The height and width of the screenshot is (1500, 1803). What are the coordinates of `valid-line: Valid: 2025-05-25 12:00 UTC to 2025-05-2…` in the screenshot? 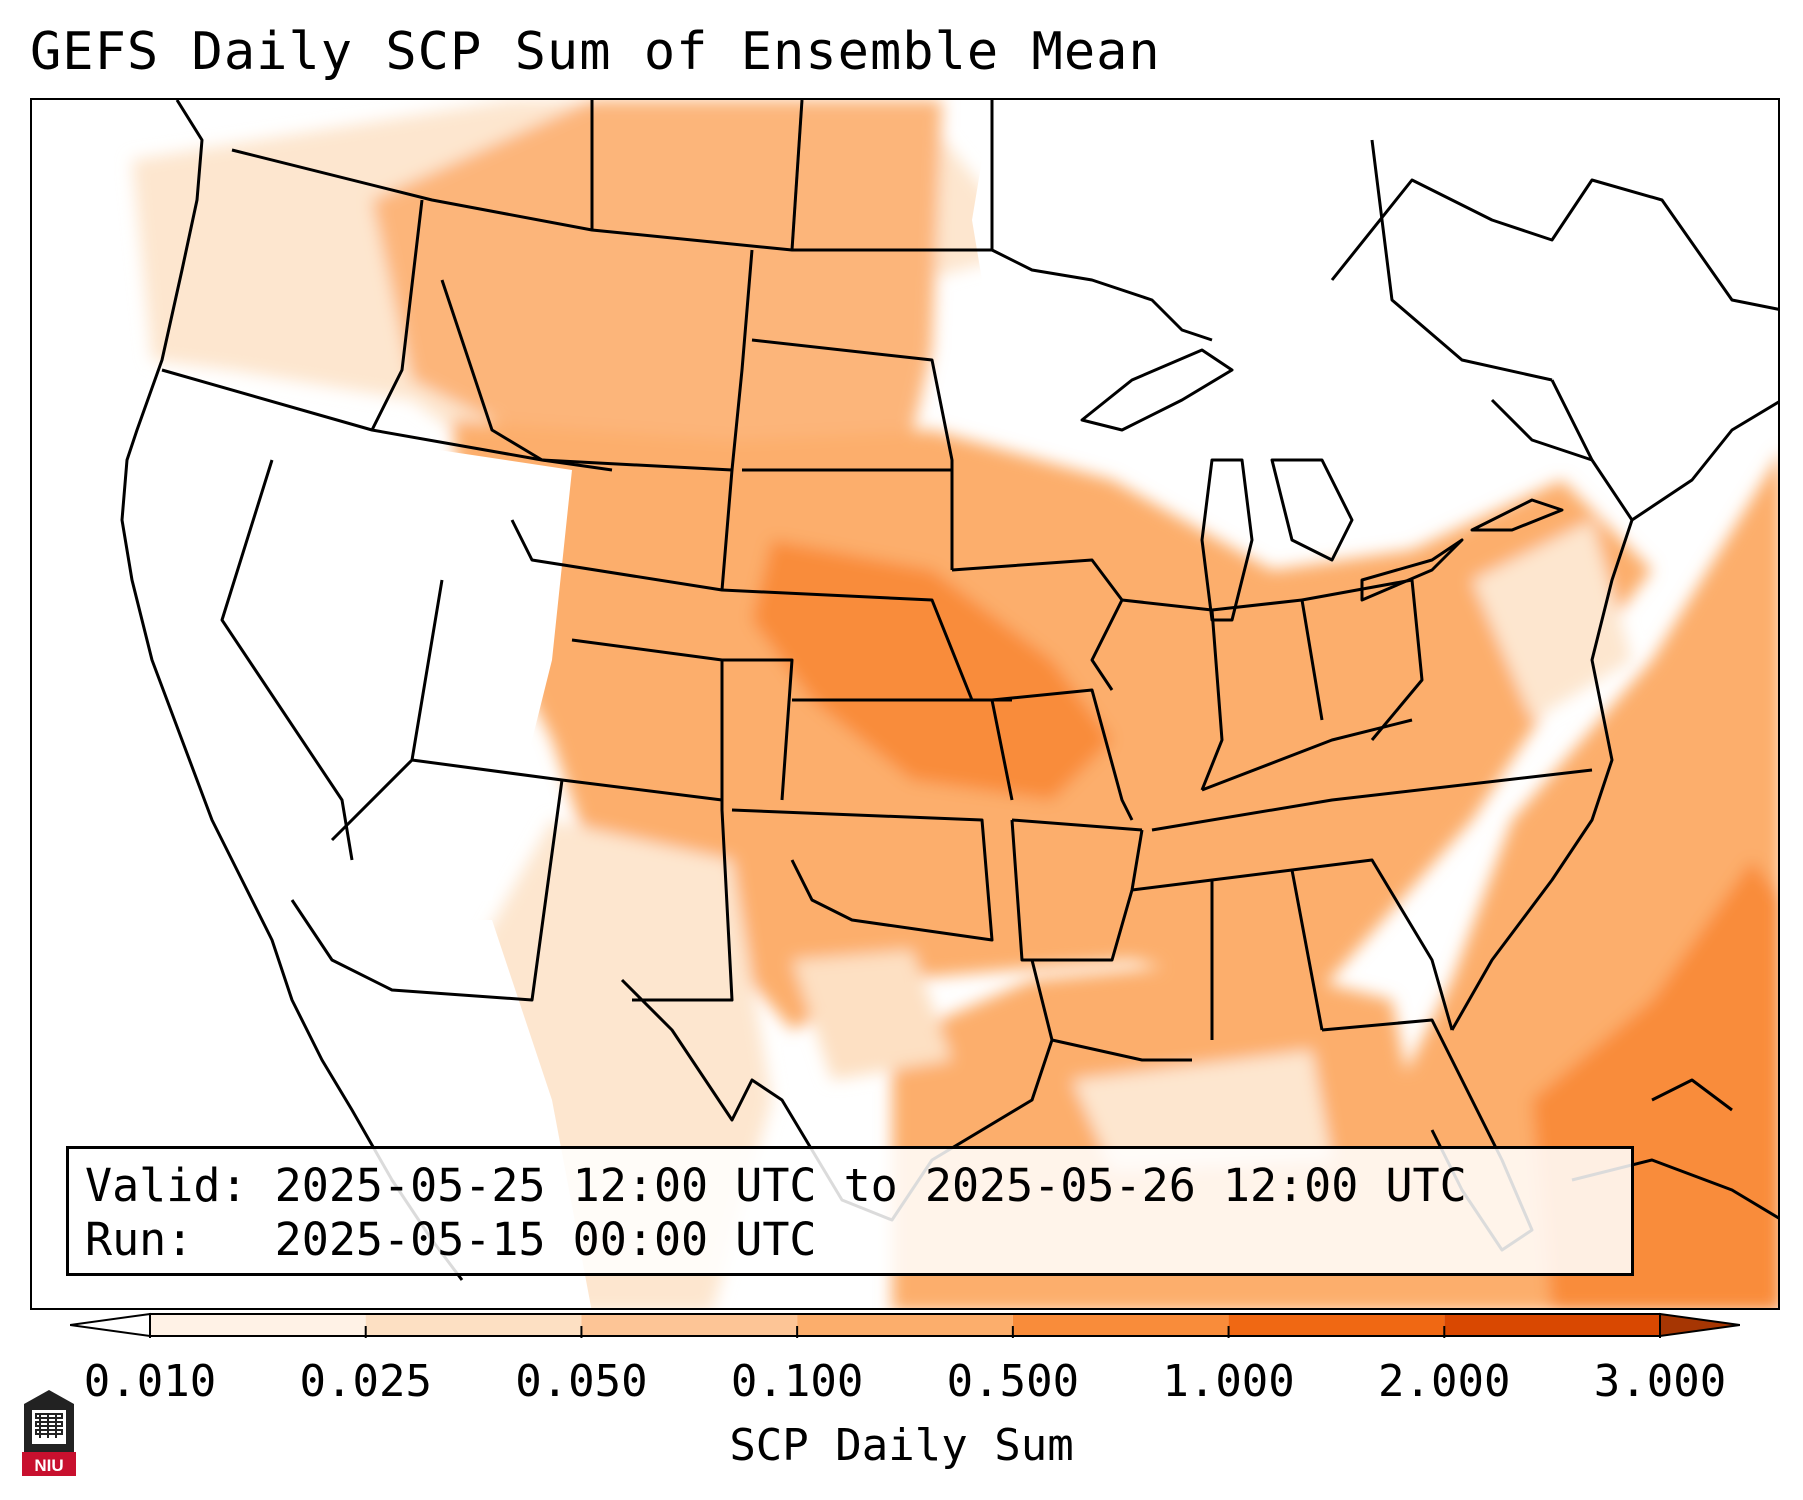 It's located at (850, 1186).